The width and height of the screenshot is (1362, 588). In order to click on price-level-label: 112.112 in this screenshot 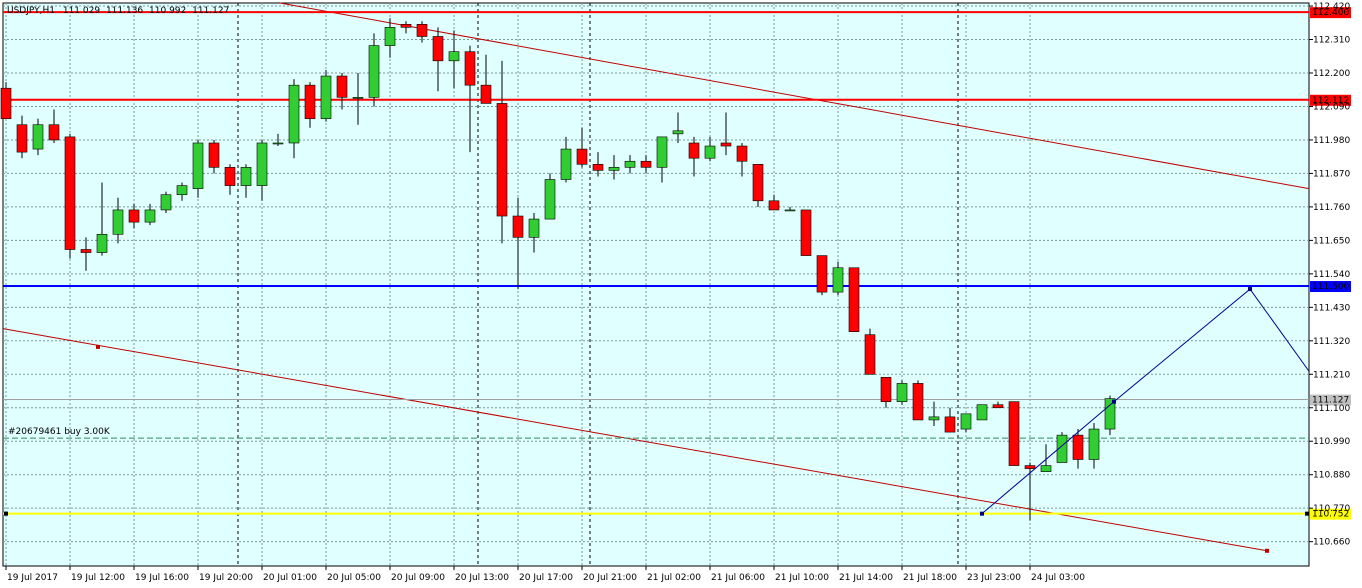, I will do `click(1330, 101)`.